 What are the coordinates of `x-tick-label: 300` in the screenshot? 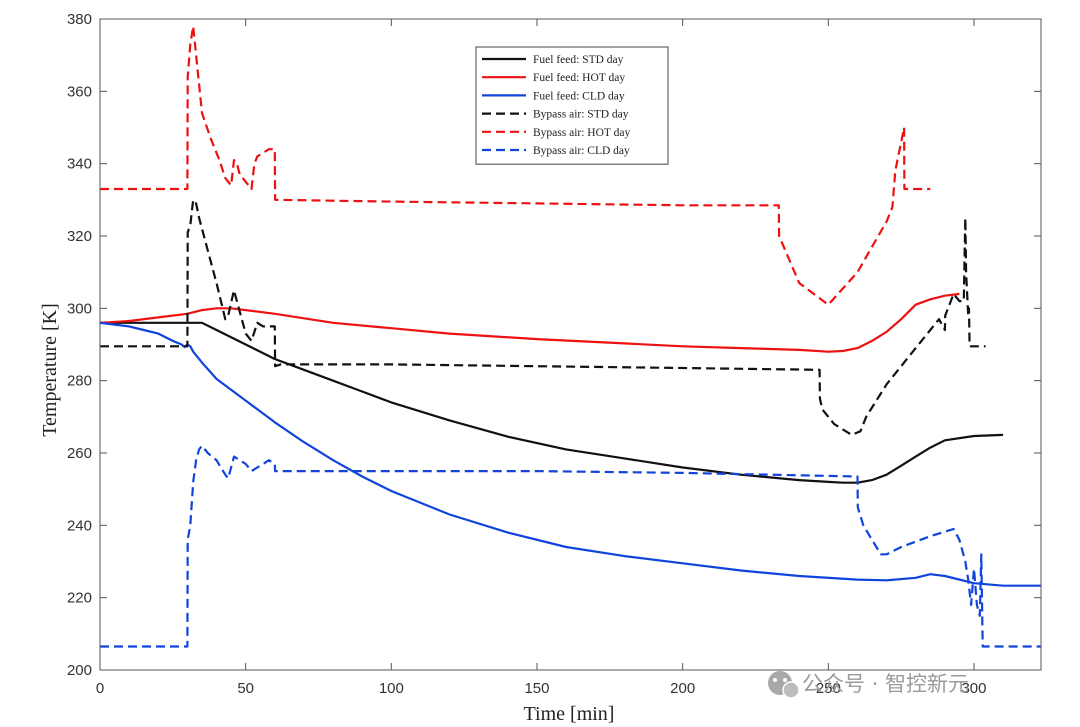 It's located at (973, 688).